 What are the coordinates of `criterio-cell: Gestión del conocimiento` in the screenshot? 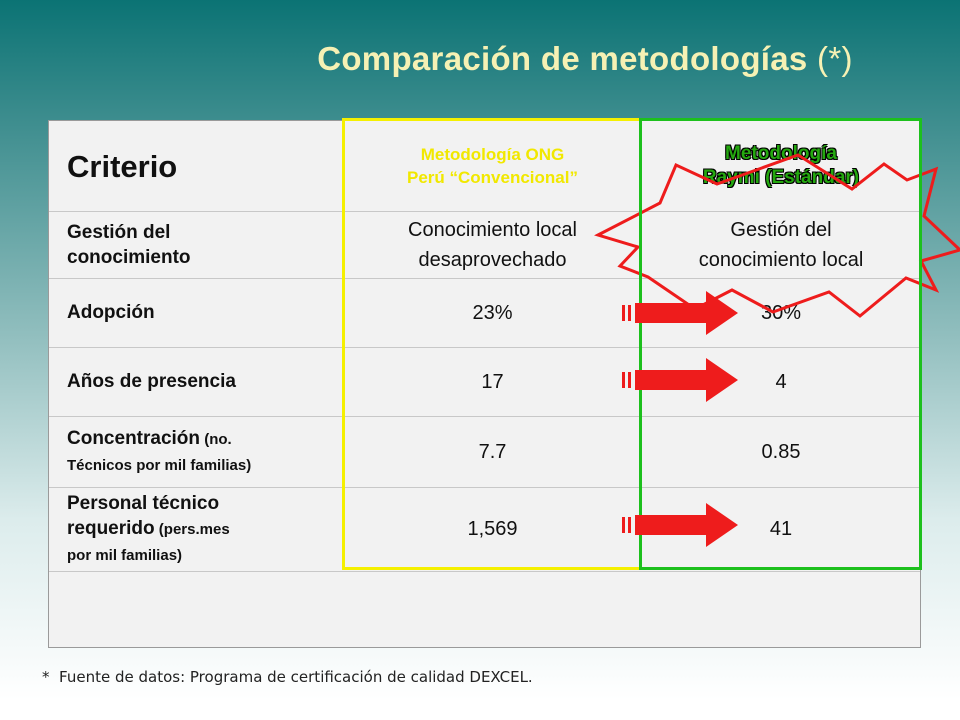 It's located at (212, 244).